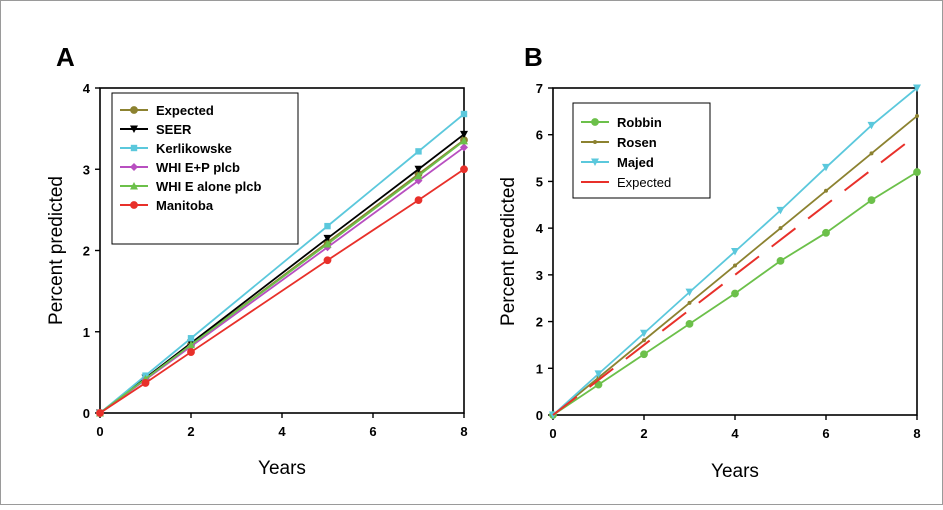  Describe the element at coordinates (539, 181) in the screenshot. I see `y-tick-label: 5` at that location.